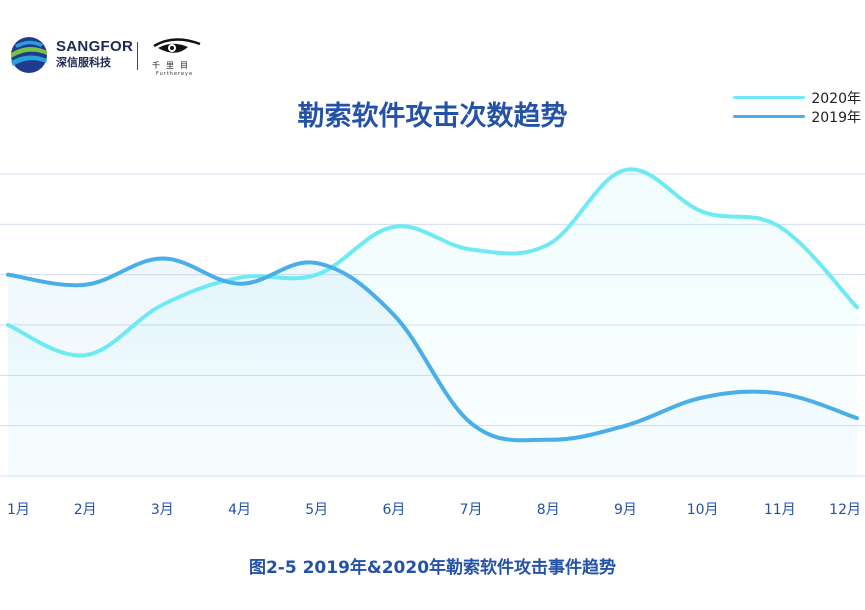 This screenshot has height=610, width=865. Describe the element at coordinates (769, 116) in the screenshot. I see `legend-swatch-2019` at that location.